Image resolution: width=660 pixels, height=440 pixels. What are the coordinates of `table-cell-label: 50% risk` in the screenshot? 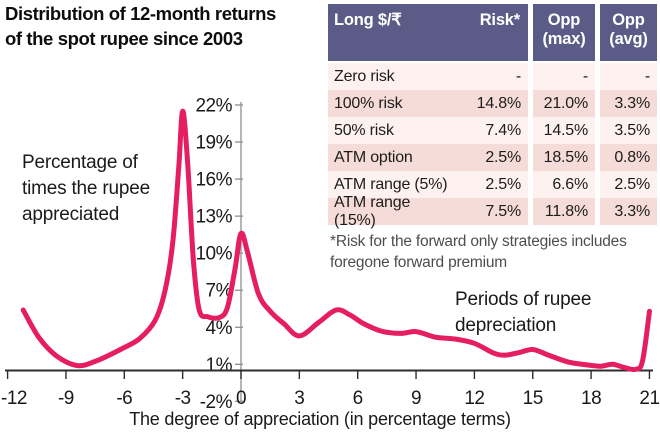 It's located at (388, 130).